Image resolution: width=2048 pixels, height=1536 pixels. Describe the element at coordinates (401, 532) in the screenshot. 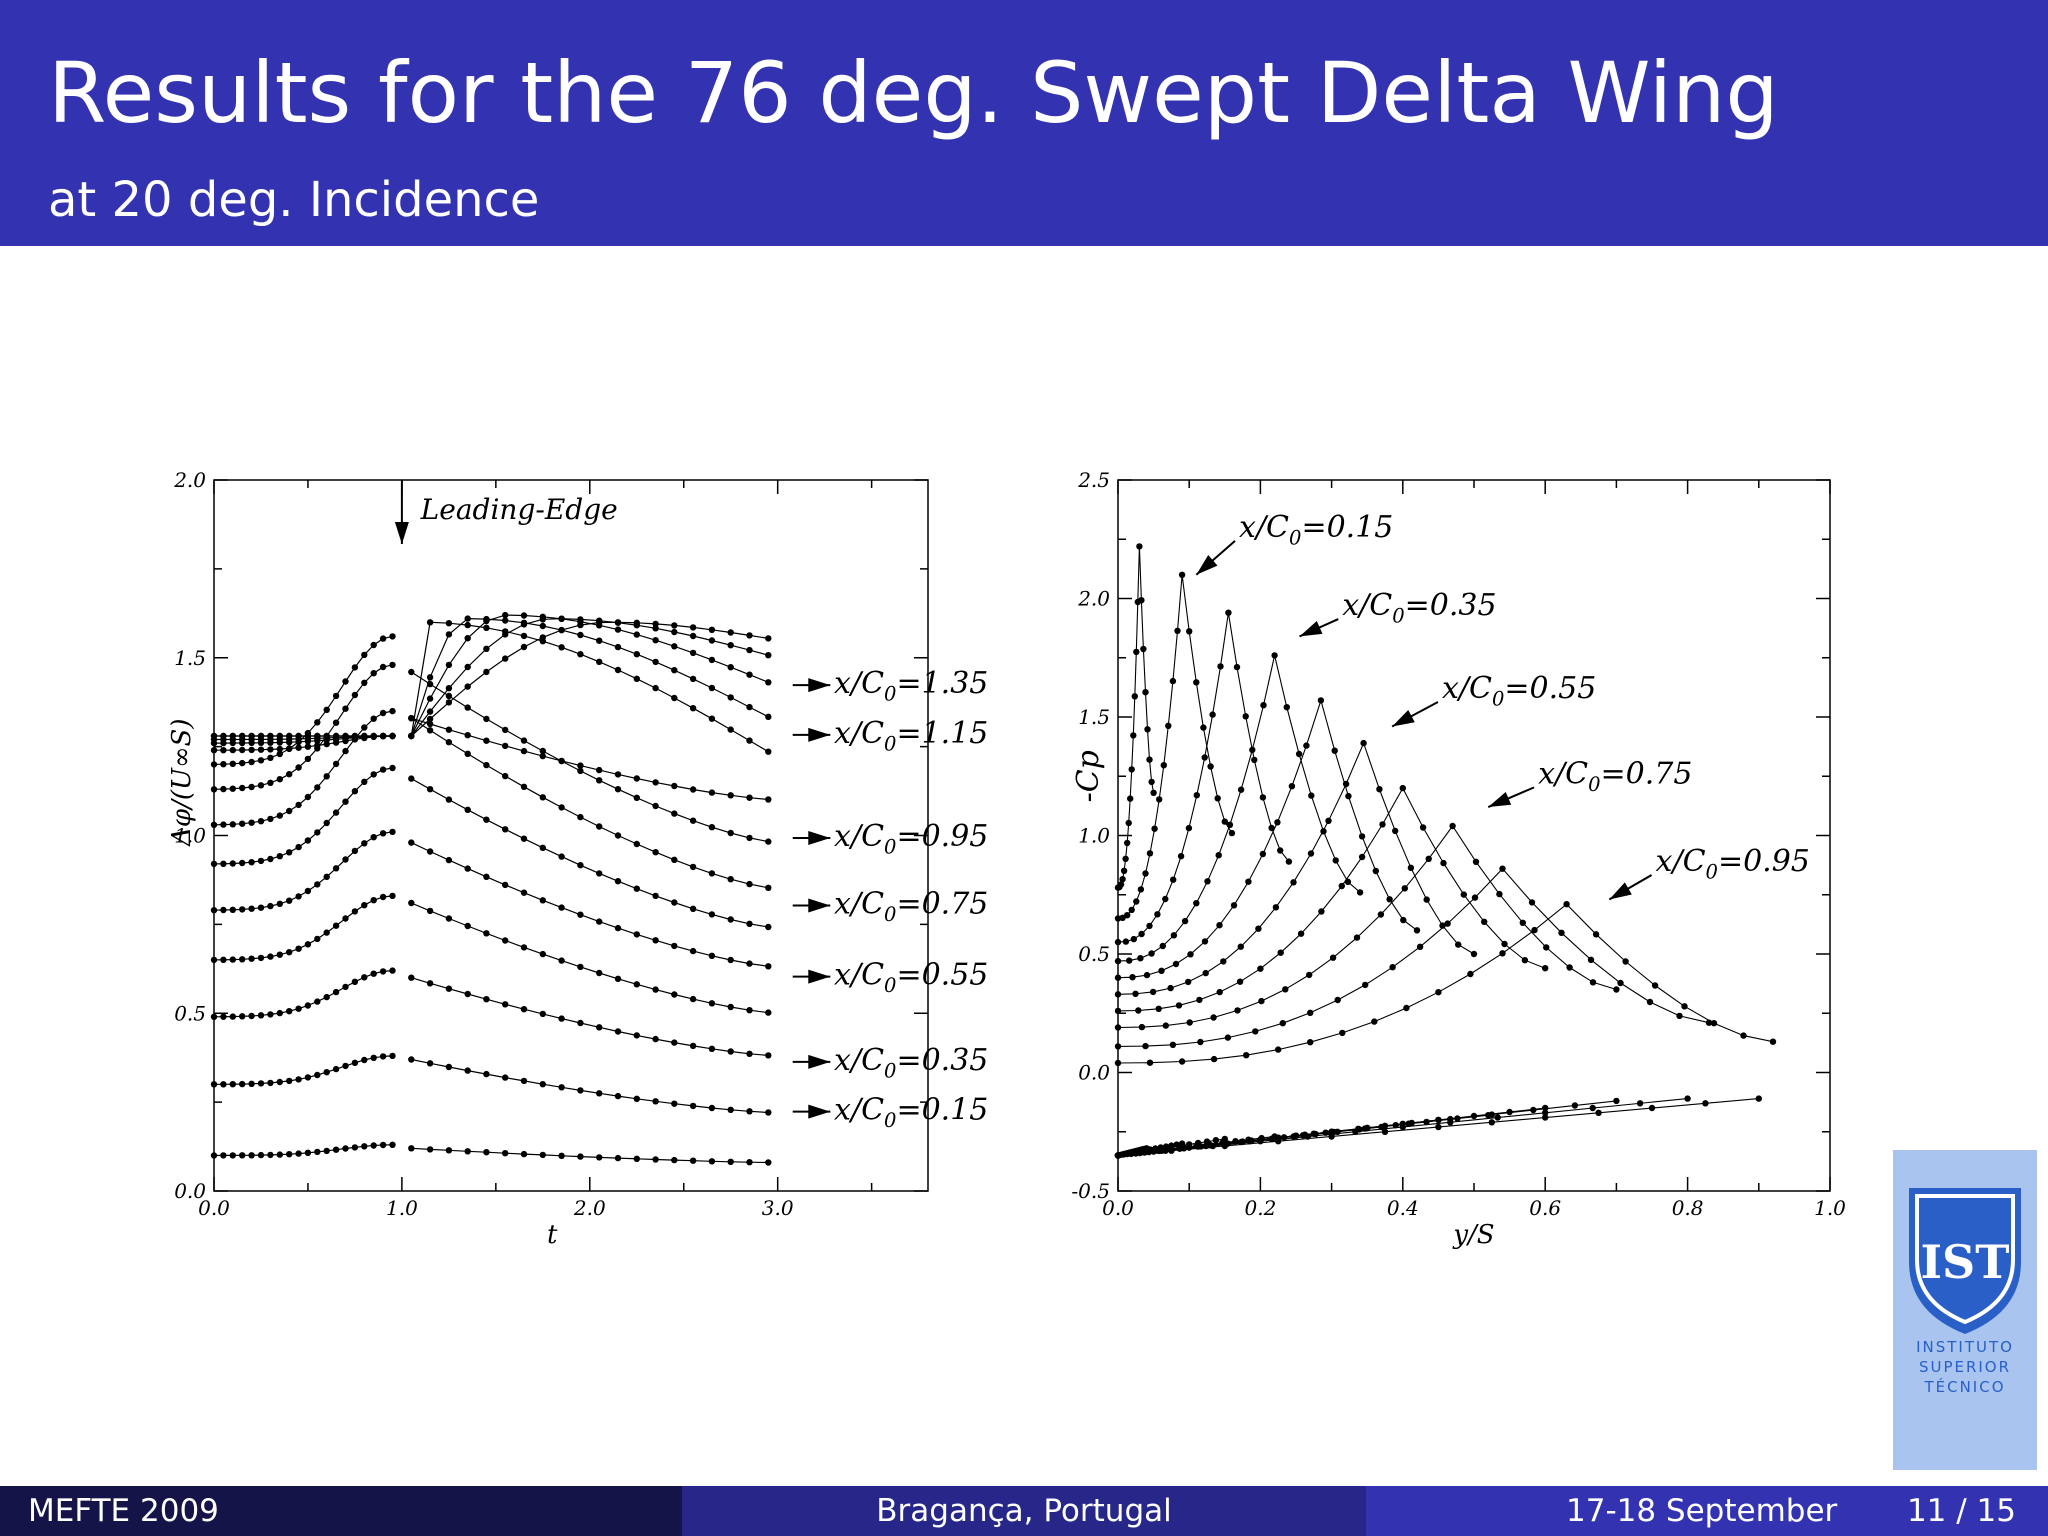

I see `chart1-leading-edge-arrow-head` at that location.